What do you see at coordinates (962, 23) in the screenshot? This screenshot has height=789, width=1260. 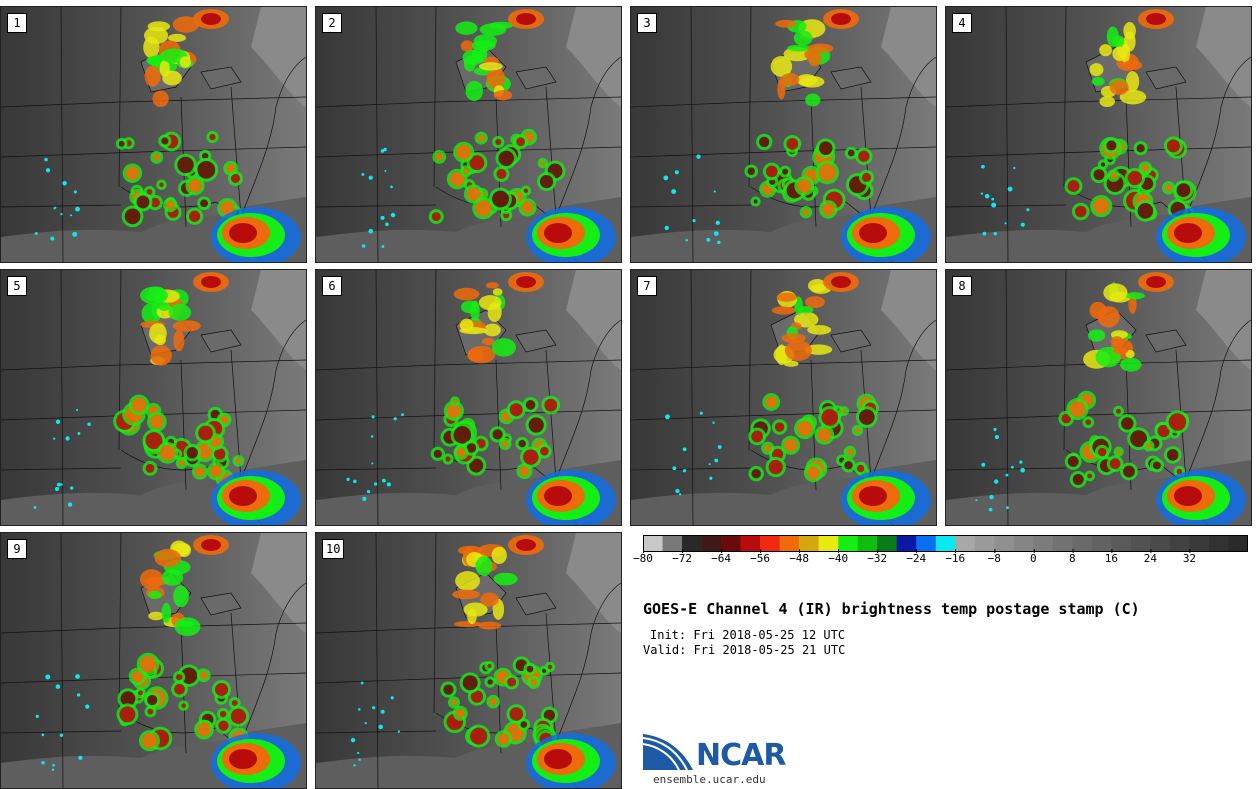 I see `panel-label: 4` at bounding box center [962, 23].